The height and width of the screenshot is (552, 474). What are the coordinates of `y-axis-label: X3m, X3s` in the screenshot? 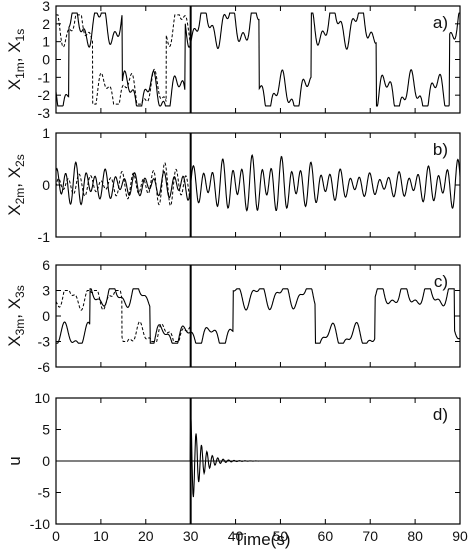 It's located at (16, 316).